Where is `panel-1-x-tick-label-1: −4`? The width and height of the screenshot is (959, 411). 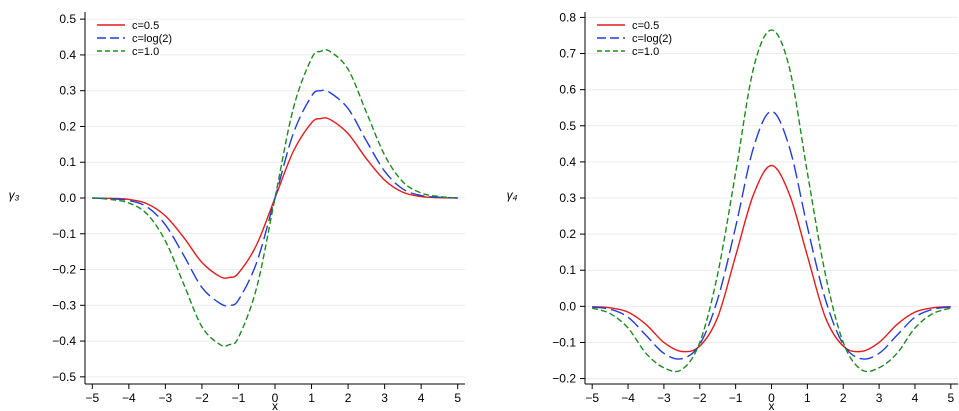 panel-1-x-tick-label-1: −4 is located at coordinates (129, 398).